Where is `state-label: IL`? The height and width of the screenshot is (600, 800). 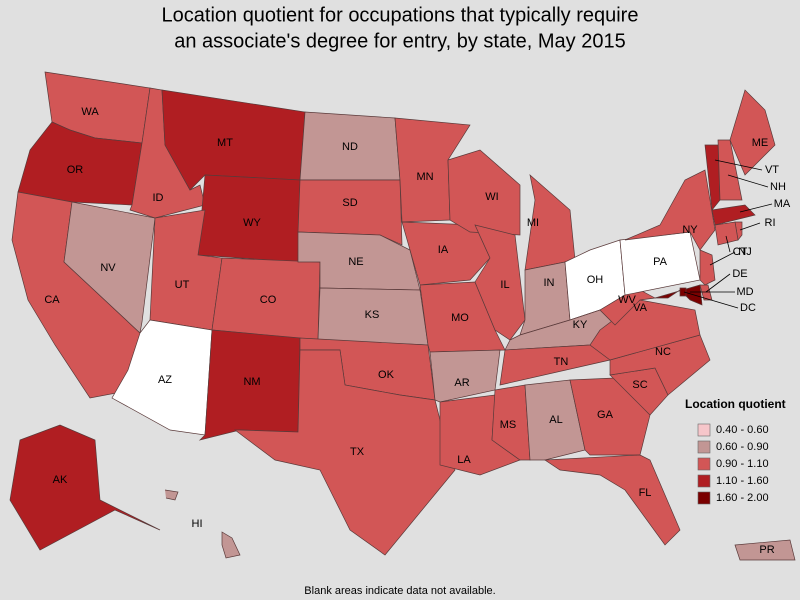 state-label: IL is located at coordinates (504, 285).